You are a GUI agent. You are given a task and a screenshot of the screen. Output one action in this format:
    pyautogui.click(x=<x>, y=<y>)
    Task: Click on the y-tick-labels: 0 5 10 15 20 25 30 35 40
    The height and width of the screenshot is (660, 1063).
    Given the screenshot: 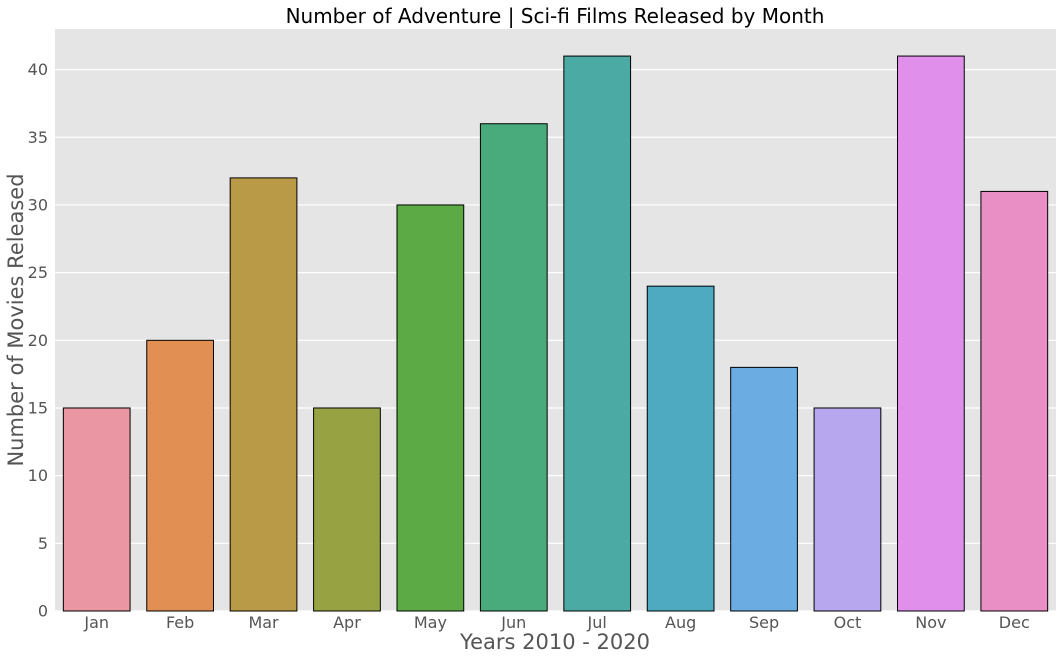 What is the action you would take?
    pyautogui.click(x=38, y=340)
    